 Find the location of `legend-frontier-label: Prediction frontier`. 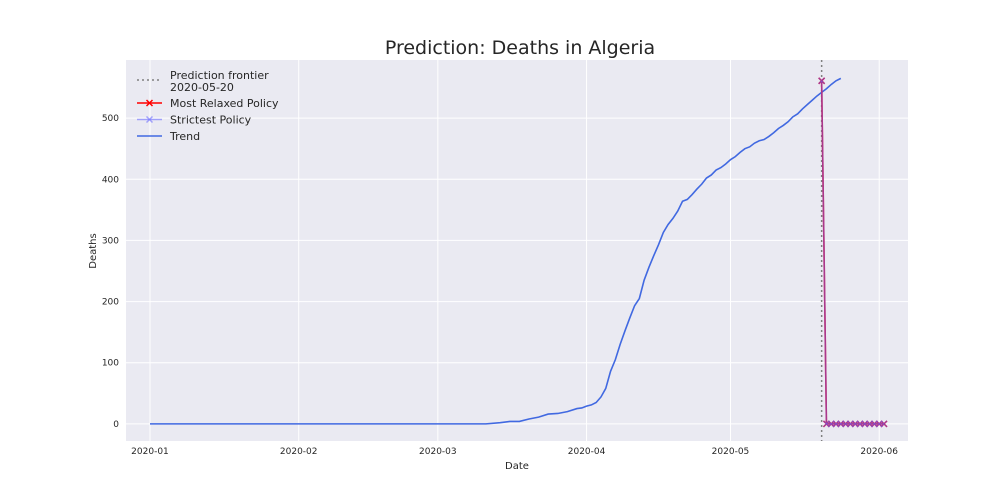

legend-frontier-label: Prediction frontier is located at coordinates (219, 75).